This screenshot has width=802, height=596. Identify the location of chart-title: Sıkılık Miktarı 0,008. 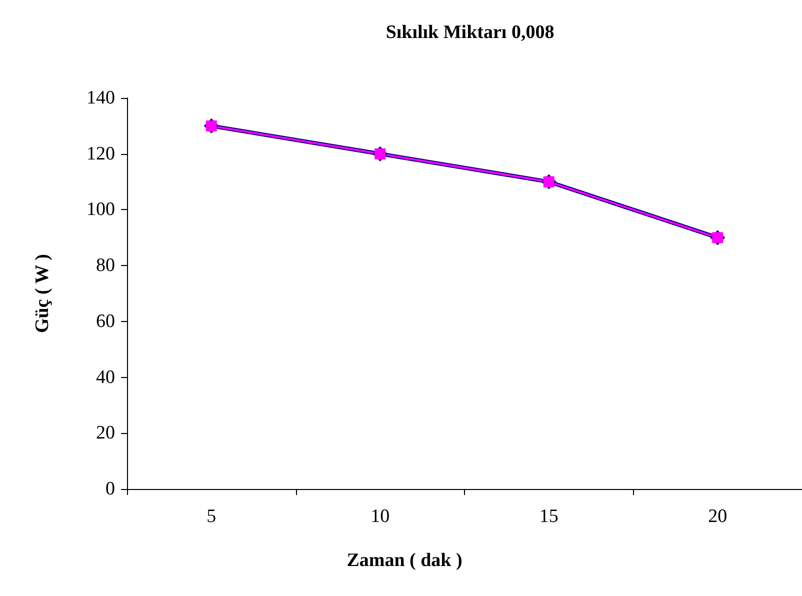
(470, 32).